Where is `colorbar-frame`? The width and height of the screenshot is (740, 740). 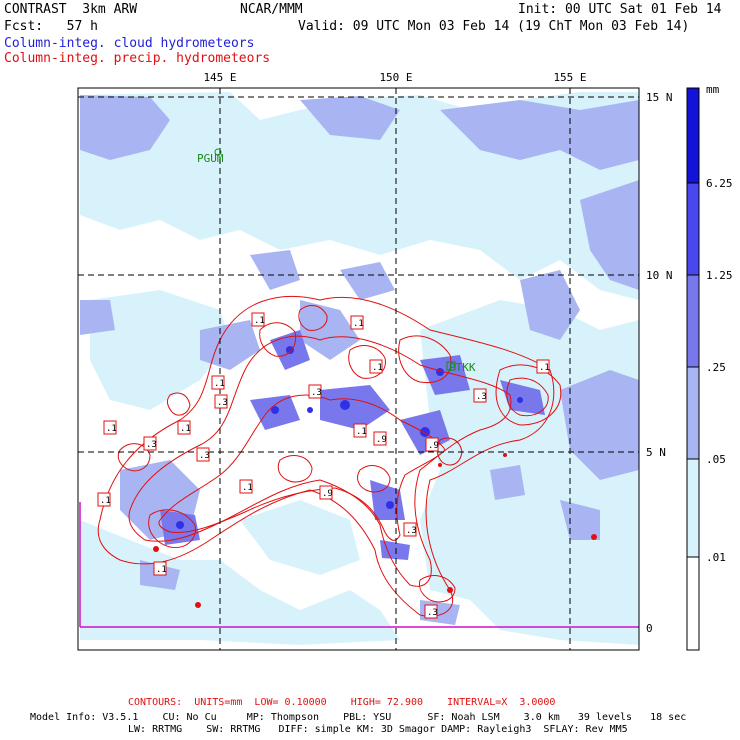
colorbar-frame is located at coordinates (693, 369).